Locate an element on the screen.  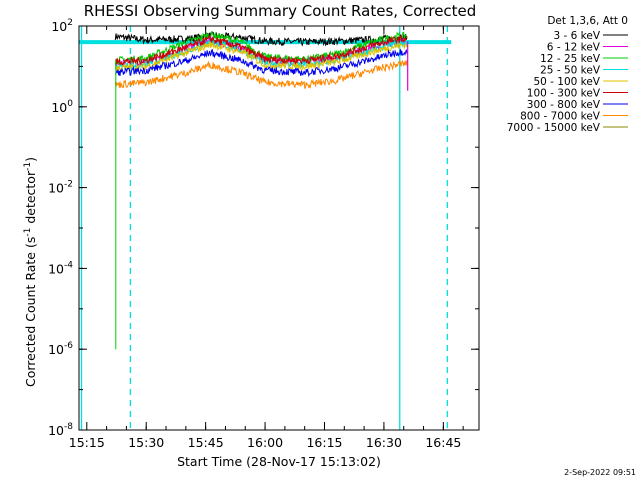
x-tick-label: 16:45 is located at coordinates (443, 442).